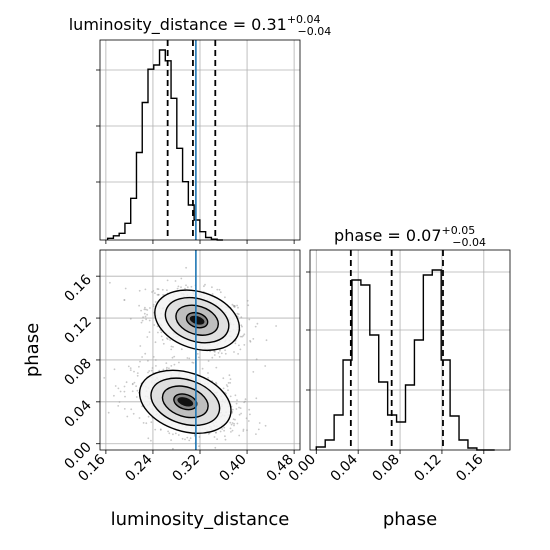 This screenshot has height=550, width=550. I want to click on histogram-phase, so click(405, 360).